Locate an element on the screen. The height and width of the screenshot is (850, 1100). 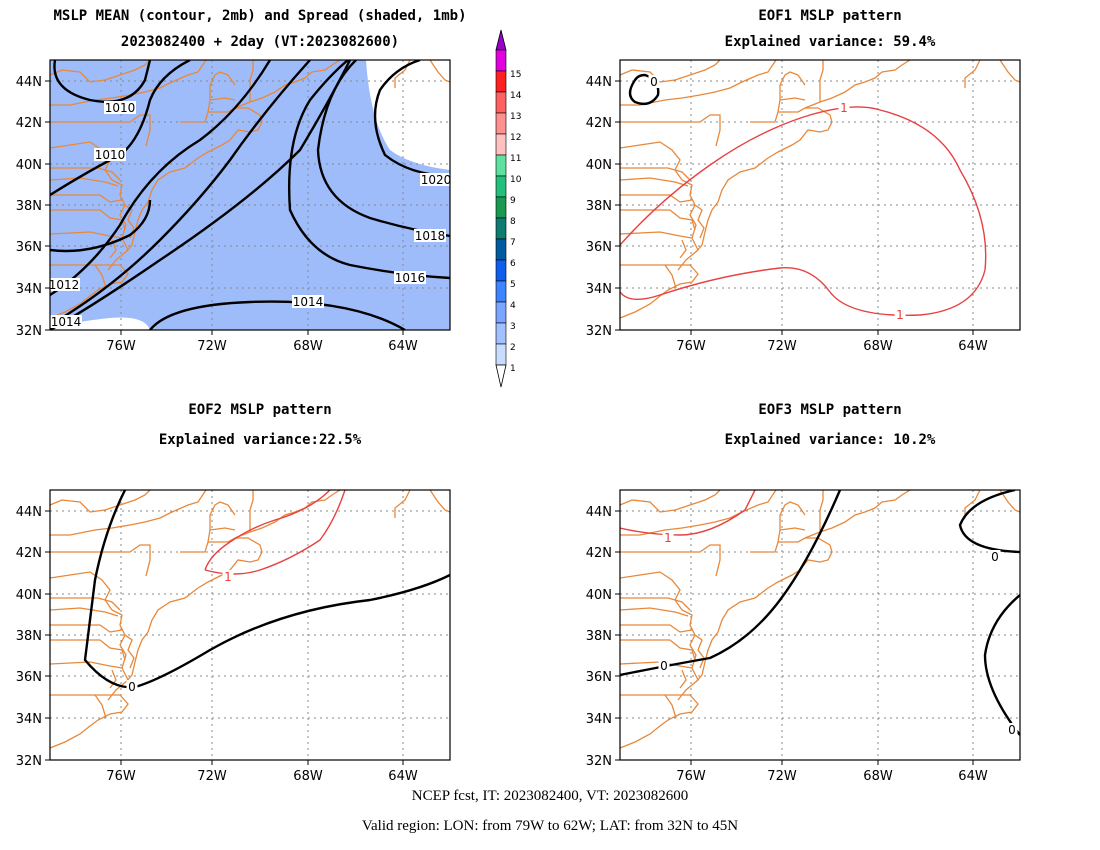
colorbar-label: 12 is located at coordinates (515, 138).